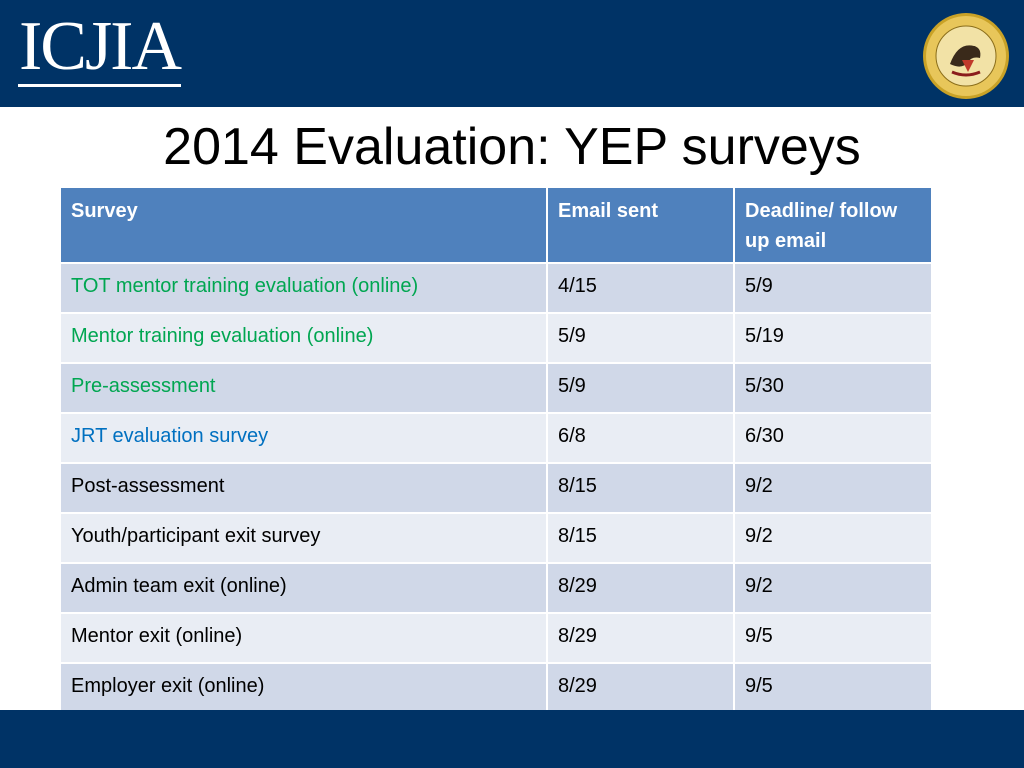  I want to click on survey-cell: JRT evaluation survey, so click(303, 438).